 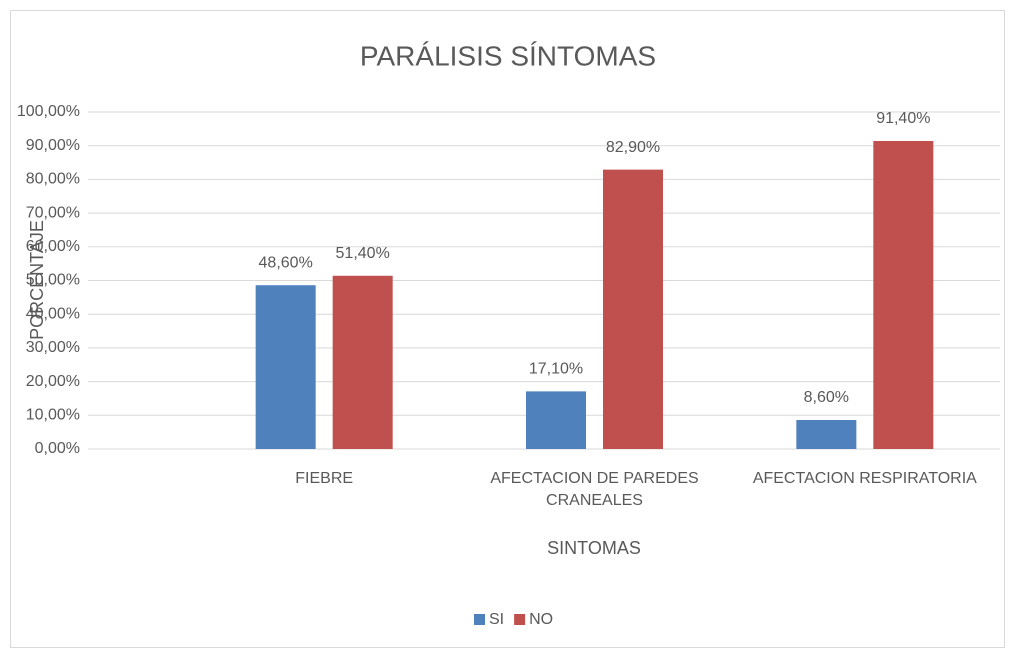 I want to click on x-tick-label: AFECTACION DE PAREDES CRANEALES, so click(x=594, y=489).